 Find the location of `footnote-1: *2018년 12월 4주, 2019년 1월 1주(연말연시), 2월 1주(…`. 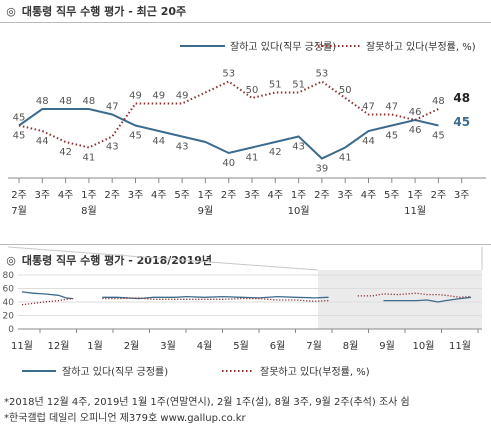

footnote-1: *2018년 12월 4주, 2019년 1월 1주(연말연시), 2월 1주(… is located at coordinates (207, 402).